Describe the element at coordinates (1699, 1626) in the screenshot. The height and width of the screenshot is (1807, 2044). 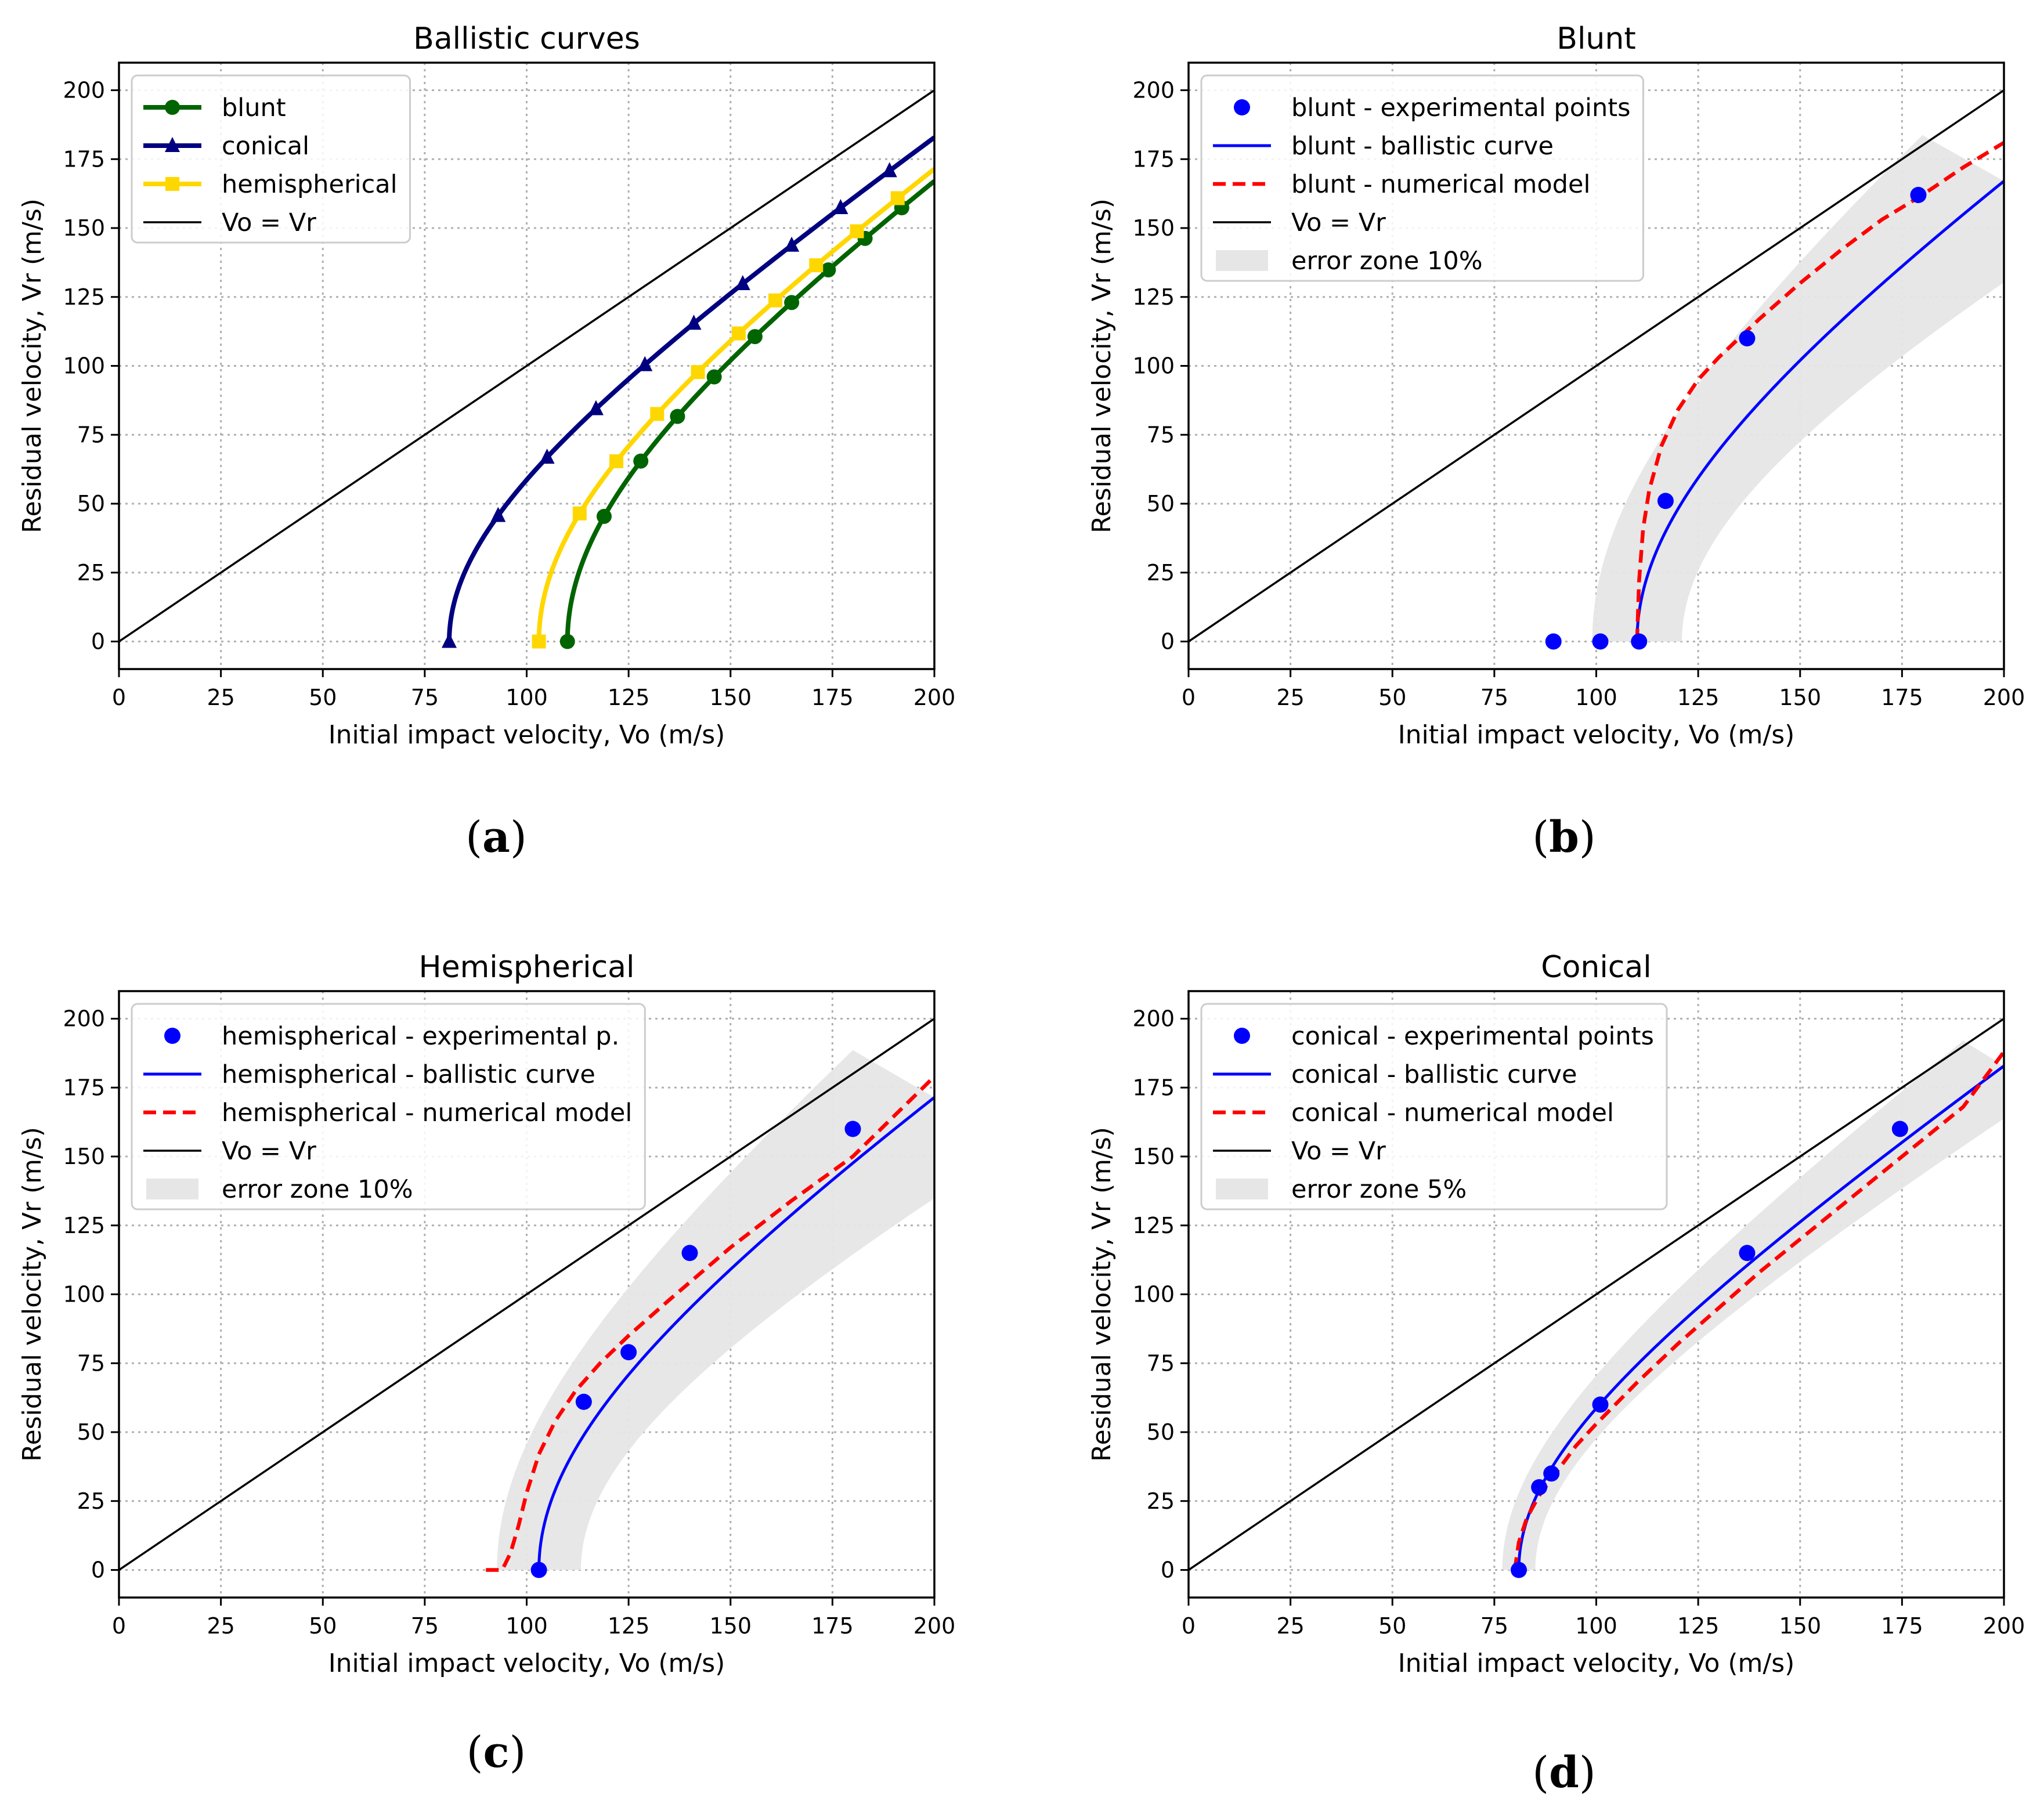
I see `x-tick-label: 125` at that location.